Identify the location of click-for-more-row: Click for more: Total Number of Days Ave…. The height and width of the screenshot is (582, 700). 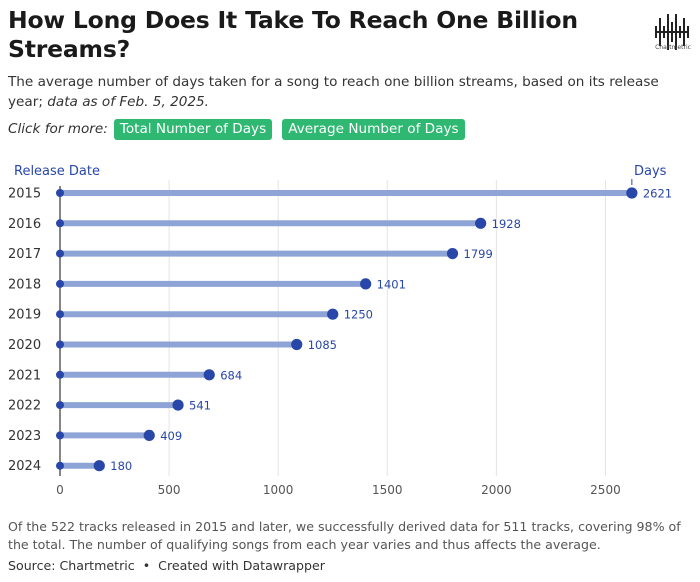
(241, 129).